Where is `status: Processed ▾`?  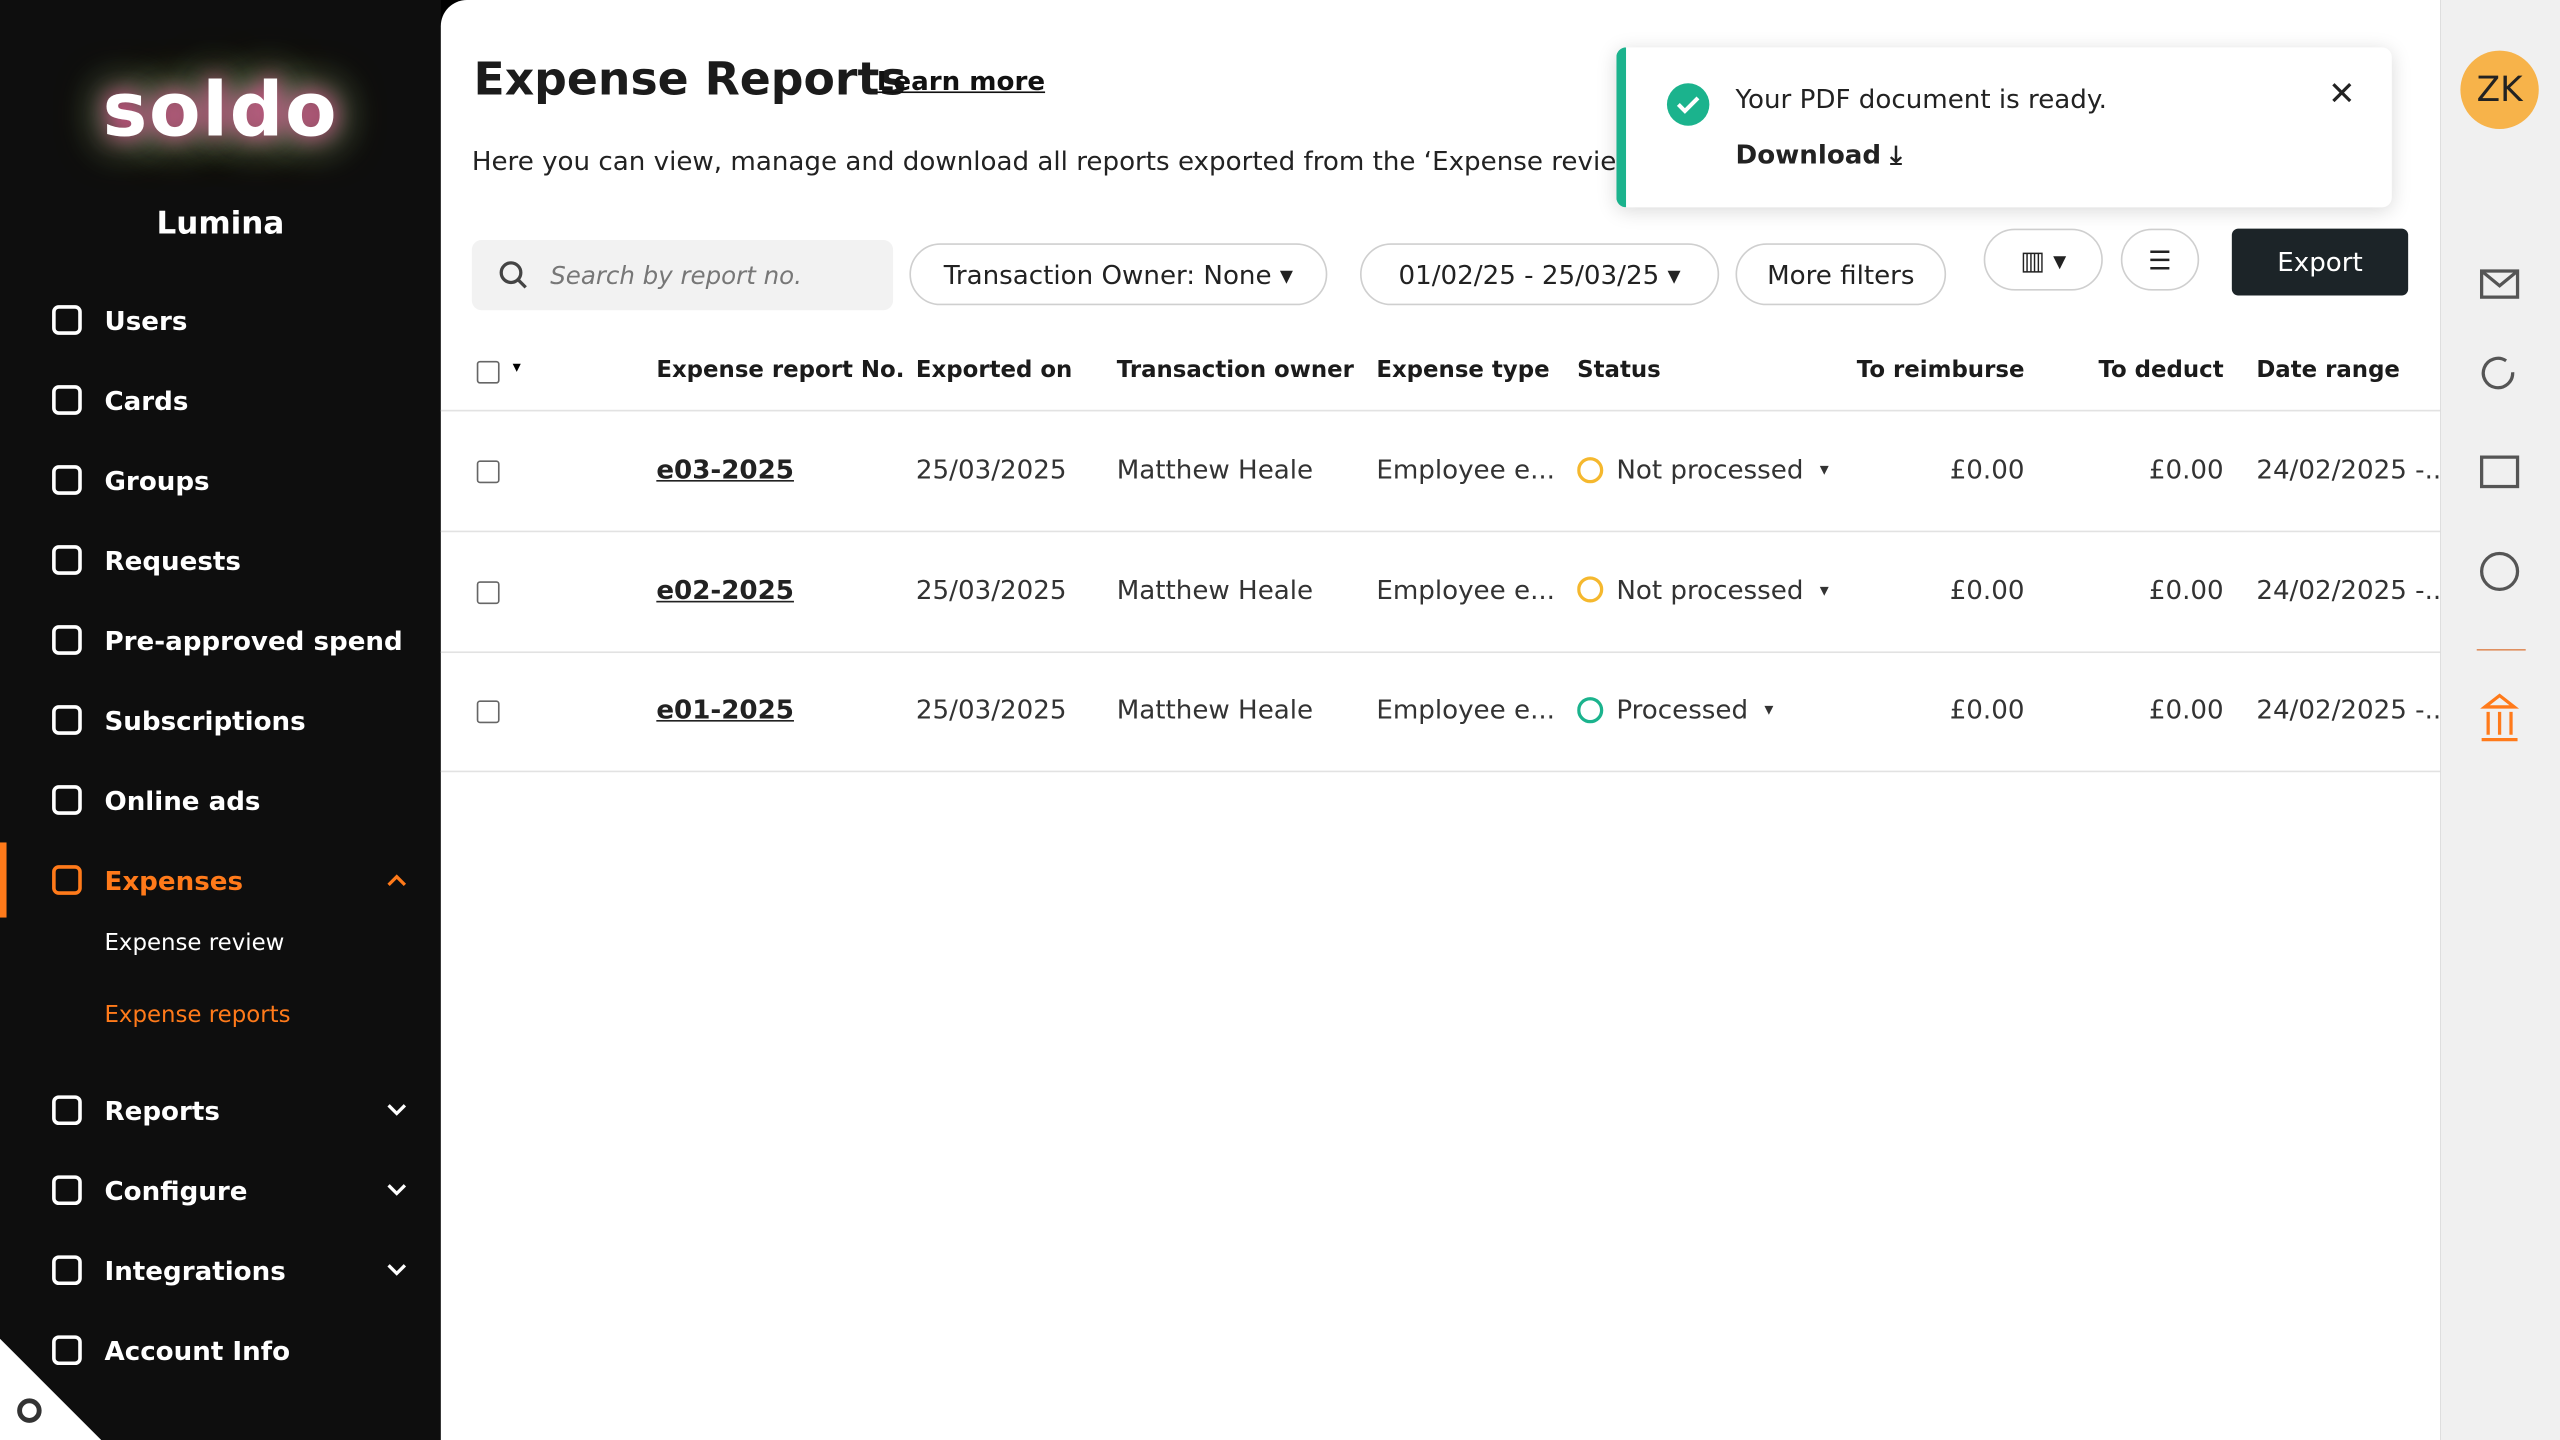 status: Processed ▾ is located at coordinates (1675, 709).